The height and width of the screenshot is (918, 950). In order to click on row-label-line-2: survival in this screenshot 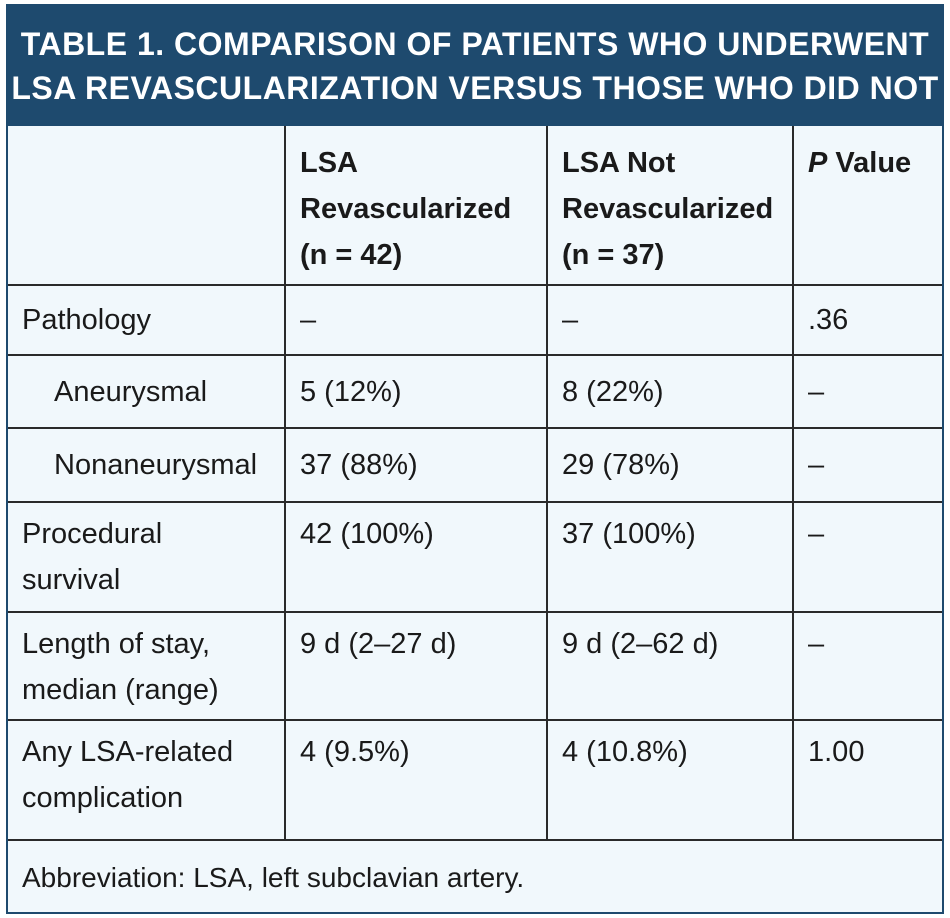, I will do `click(71, 580)`.